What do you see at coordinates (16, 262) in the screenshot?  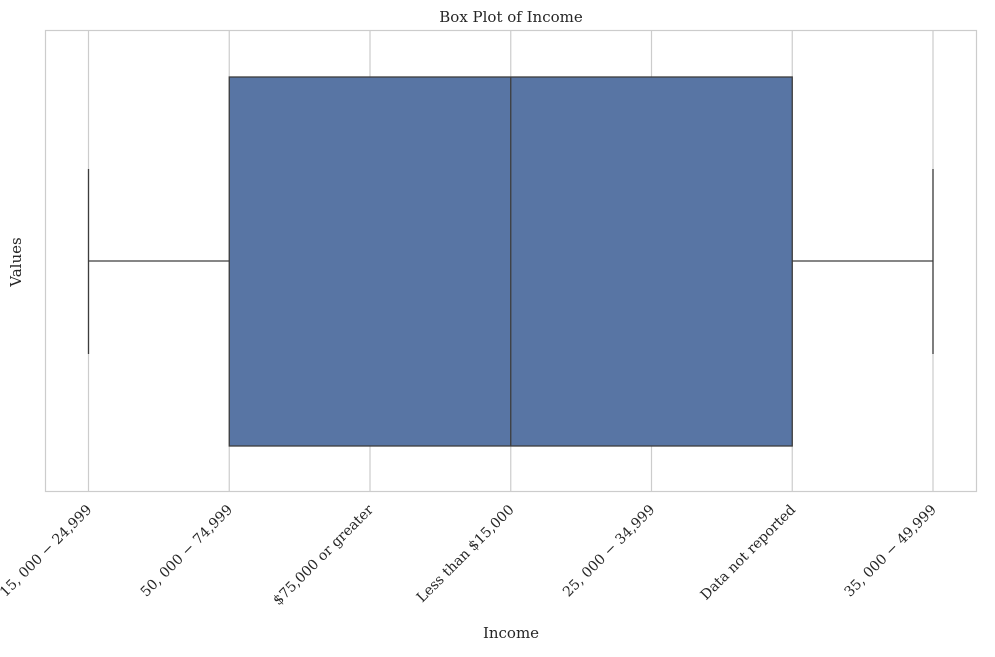 I see `y-axis-label: Values` at bounding box center [16, 262].